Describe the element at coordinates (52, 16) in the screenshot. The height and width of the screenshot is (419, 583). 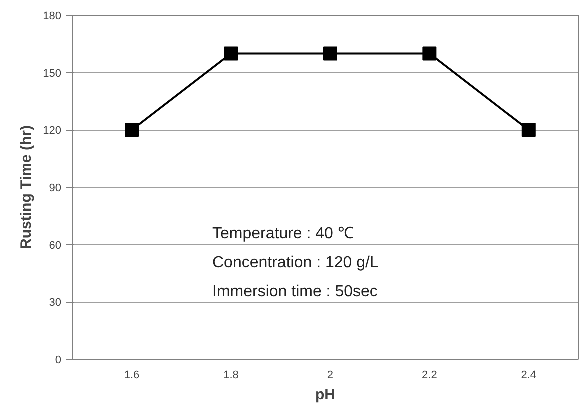
I see `y-tick-label: 180` at that location.